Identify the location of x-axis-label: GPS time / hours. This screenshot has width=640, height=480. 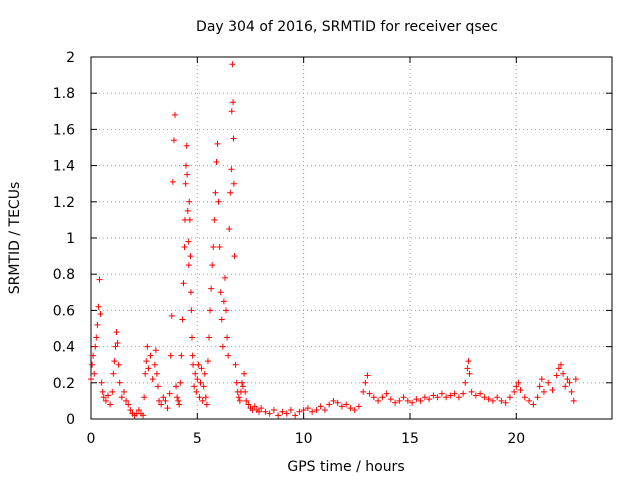
(345, 467).